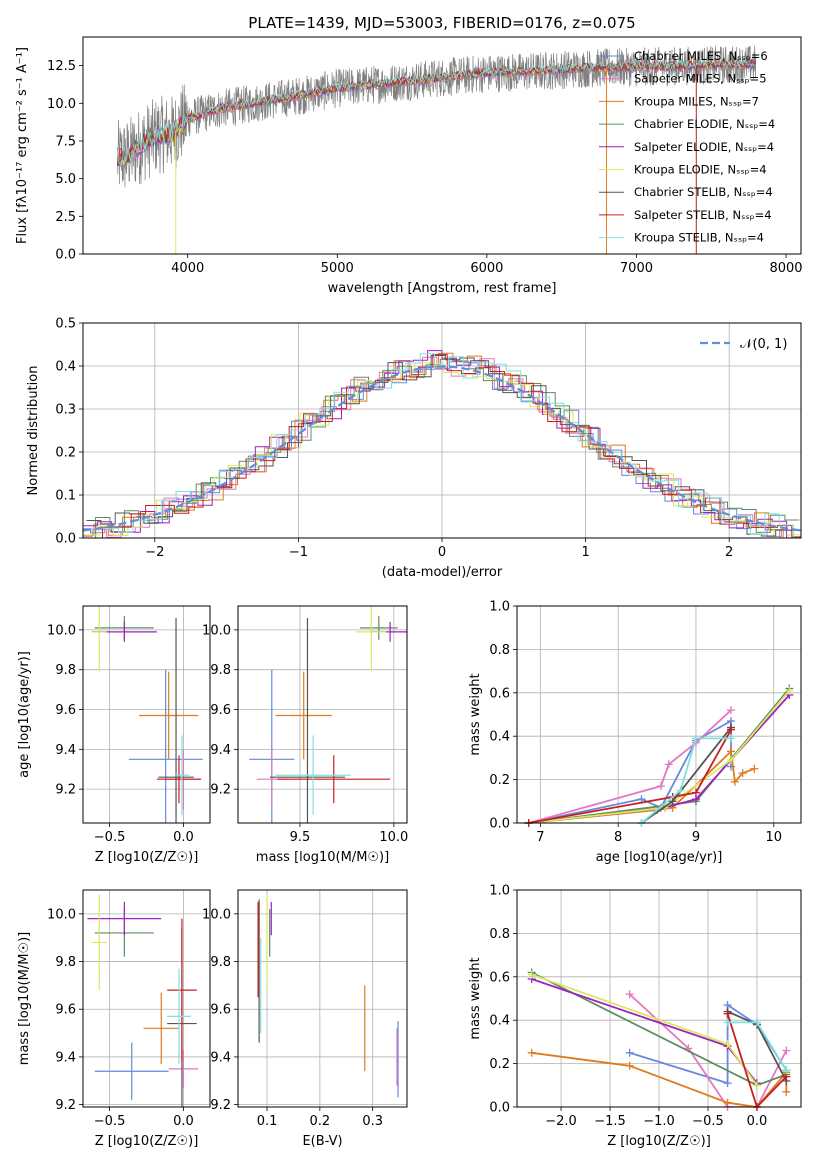  Describe the element at coordinates (65, 217) in the screenshot. I see `y-tick-label: 2.5` at that location.